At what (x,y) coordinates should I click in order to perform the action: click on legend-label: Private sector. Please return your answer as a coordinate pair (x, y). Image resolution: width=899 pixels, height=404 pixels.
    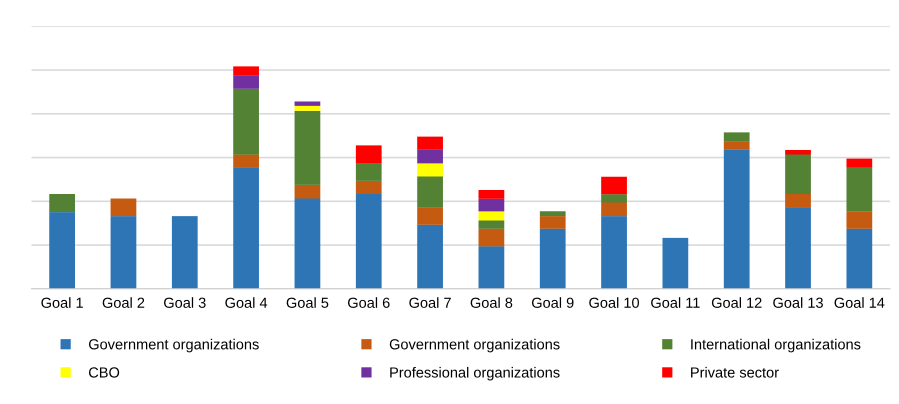
    Looking at the image, I should click on (735, 372).